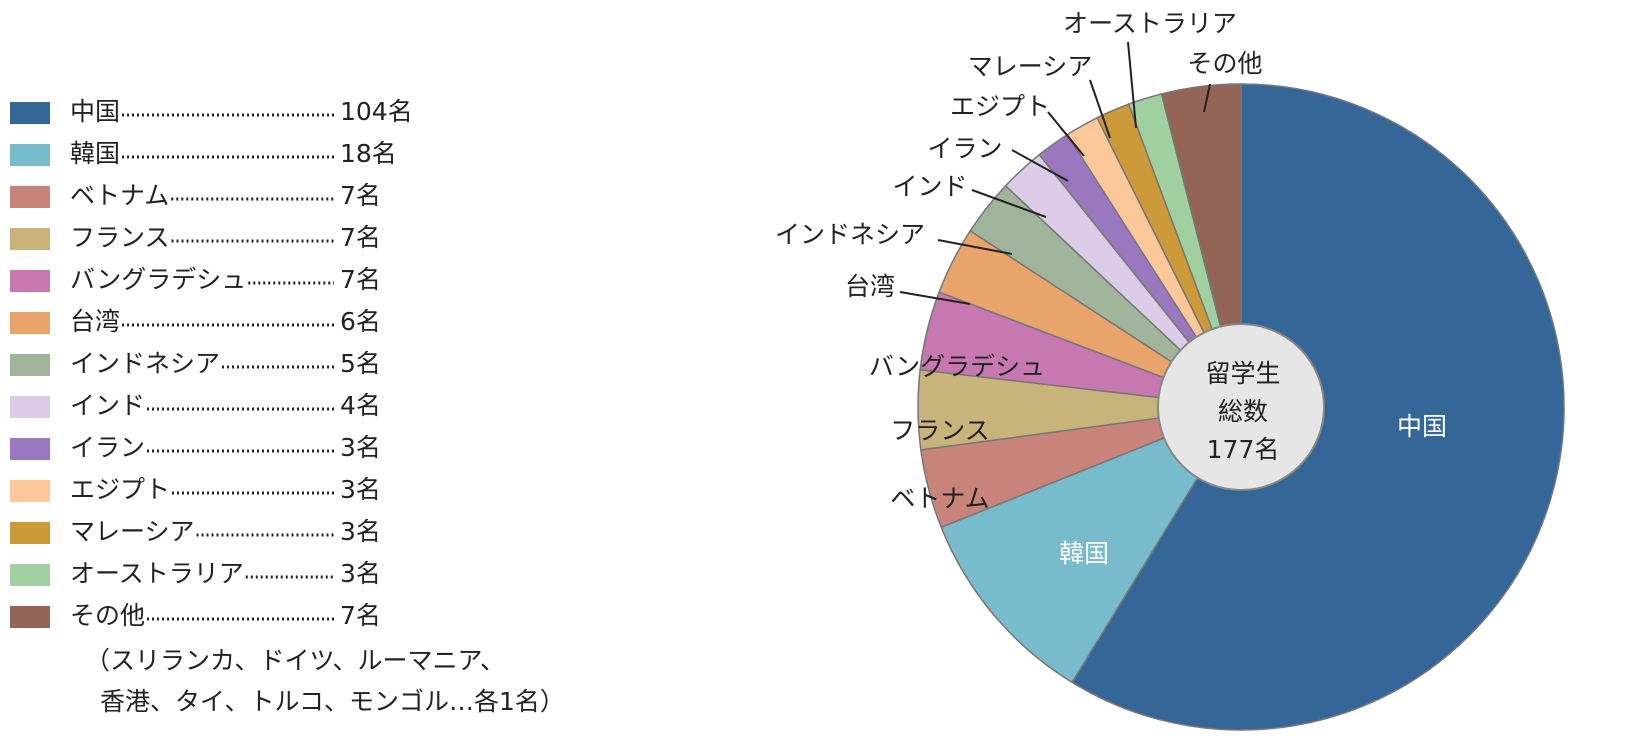 This screenshot has height=749, width=1639. I want to click on center-label: 177名, so click(1243, 449).